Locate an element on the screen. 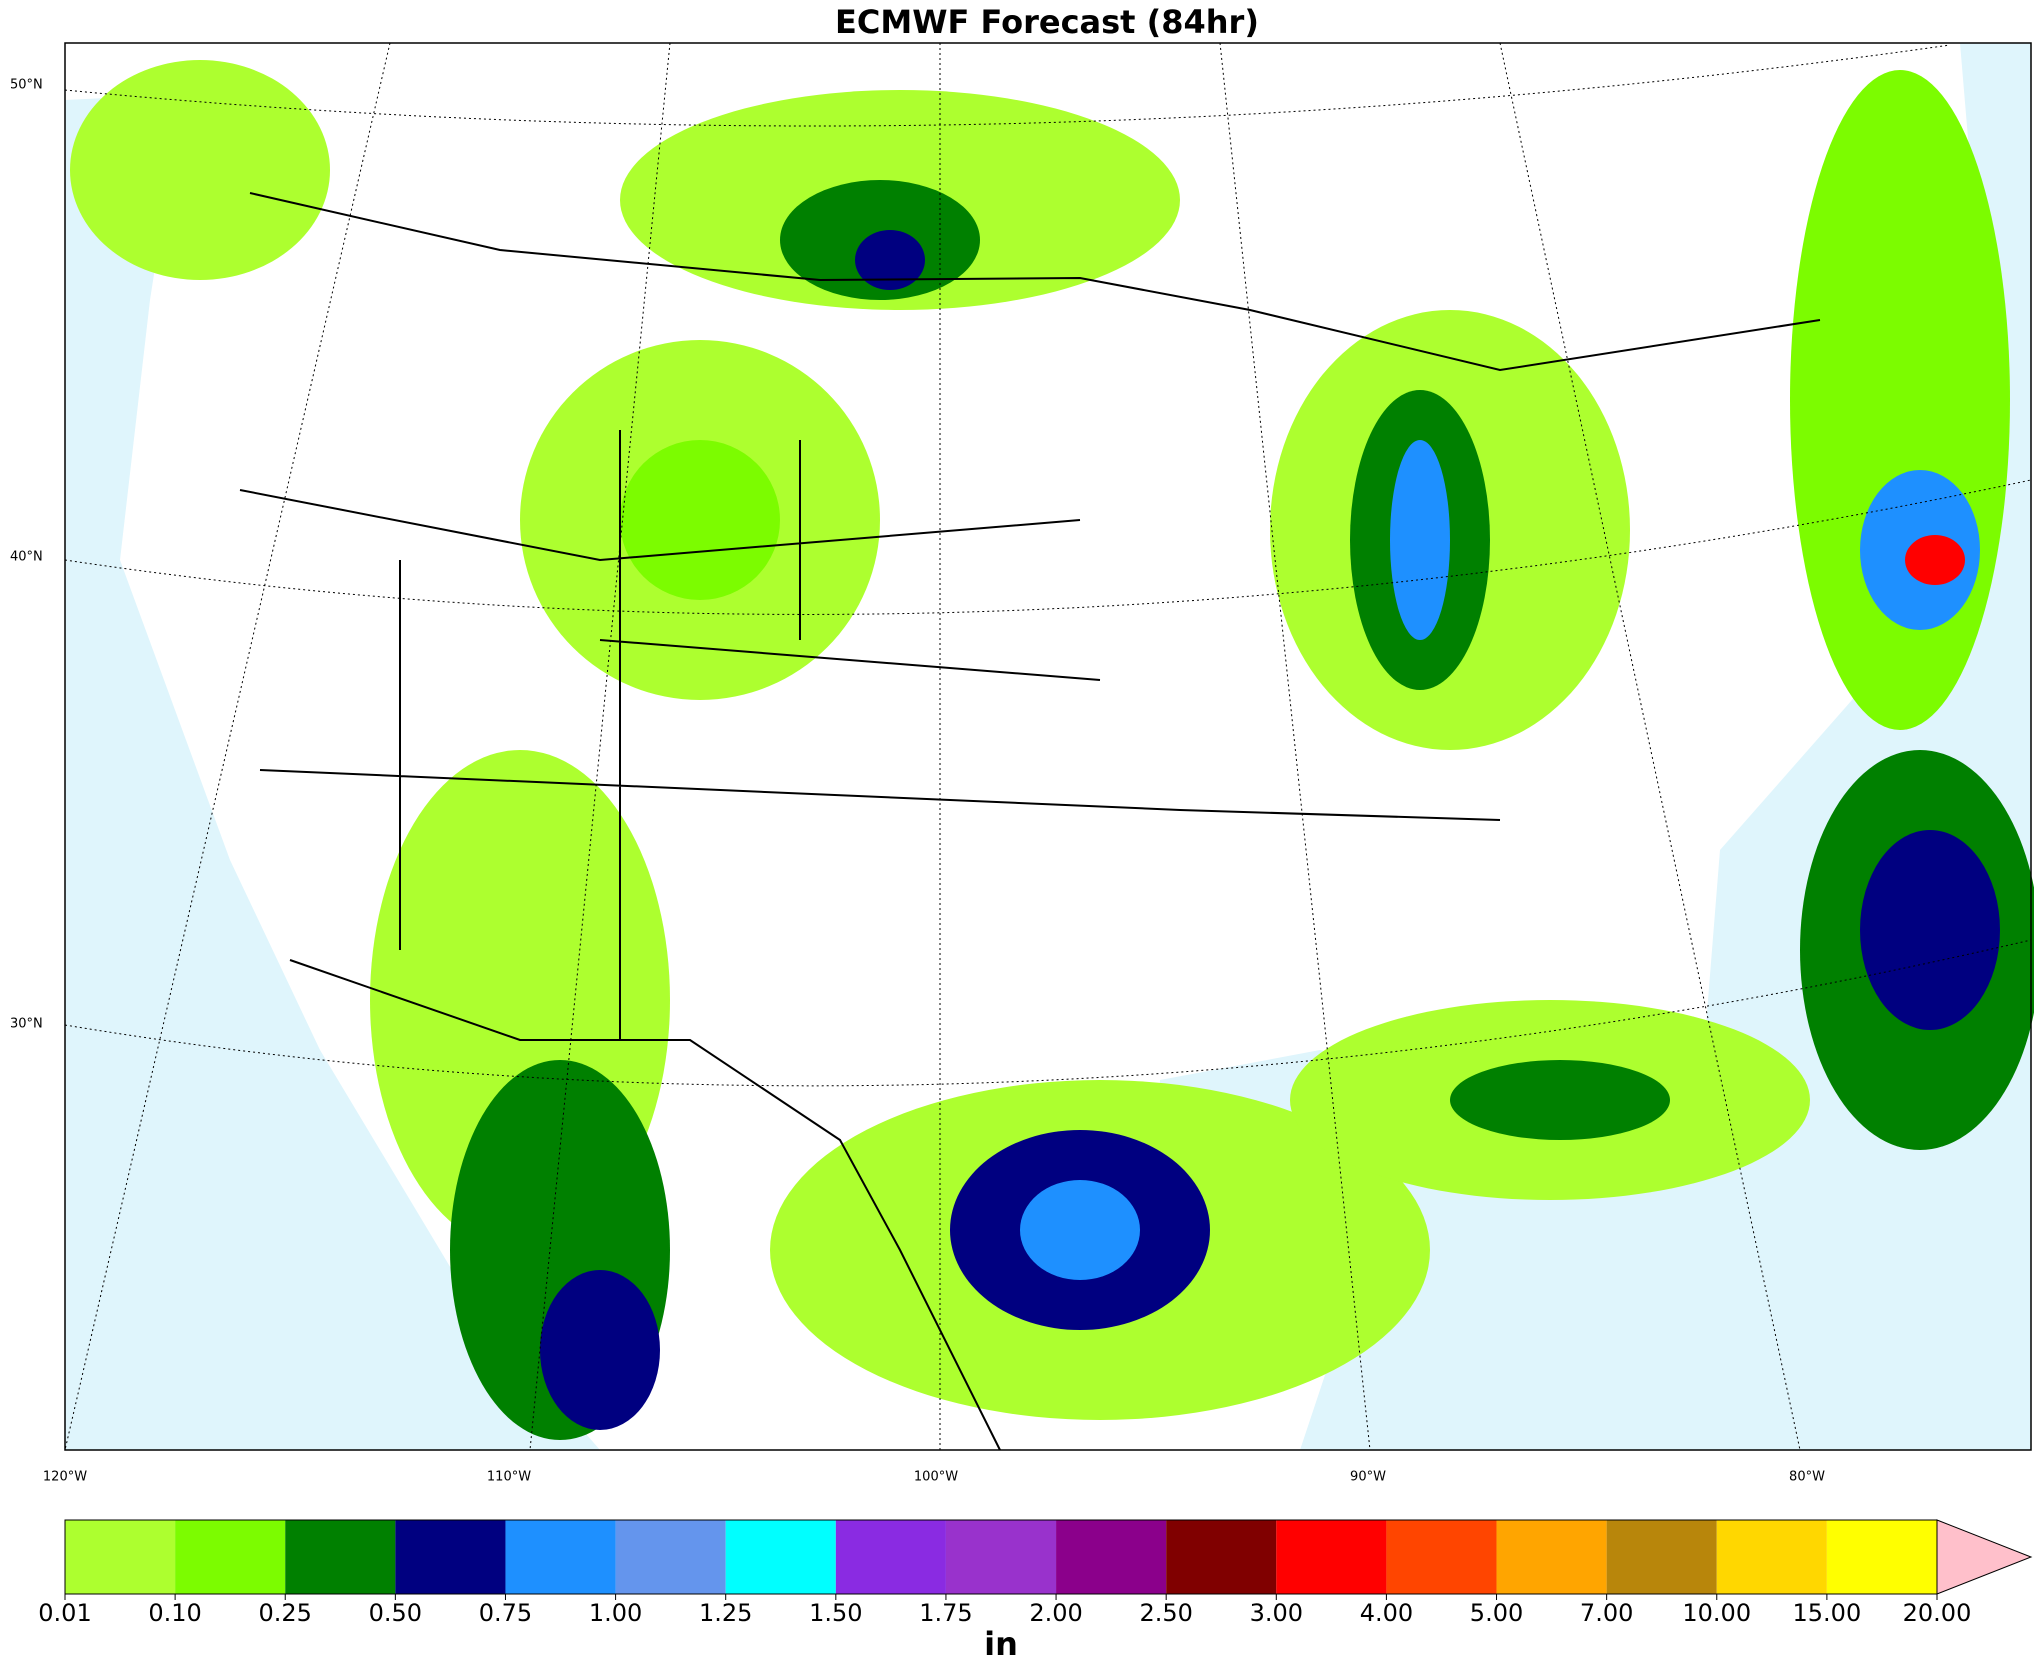  lon-label: 110°W is located at coordinates (509, 1477).